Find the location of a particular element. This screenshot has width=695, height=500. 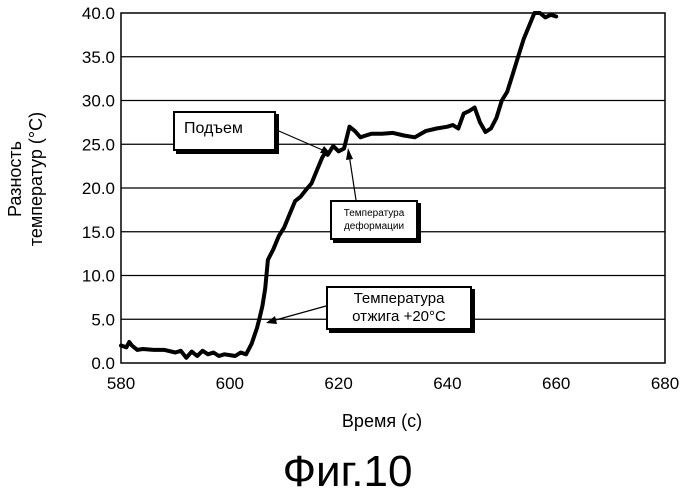

y-tick-label: 25.0 is located at coordinates (98, 144).